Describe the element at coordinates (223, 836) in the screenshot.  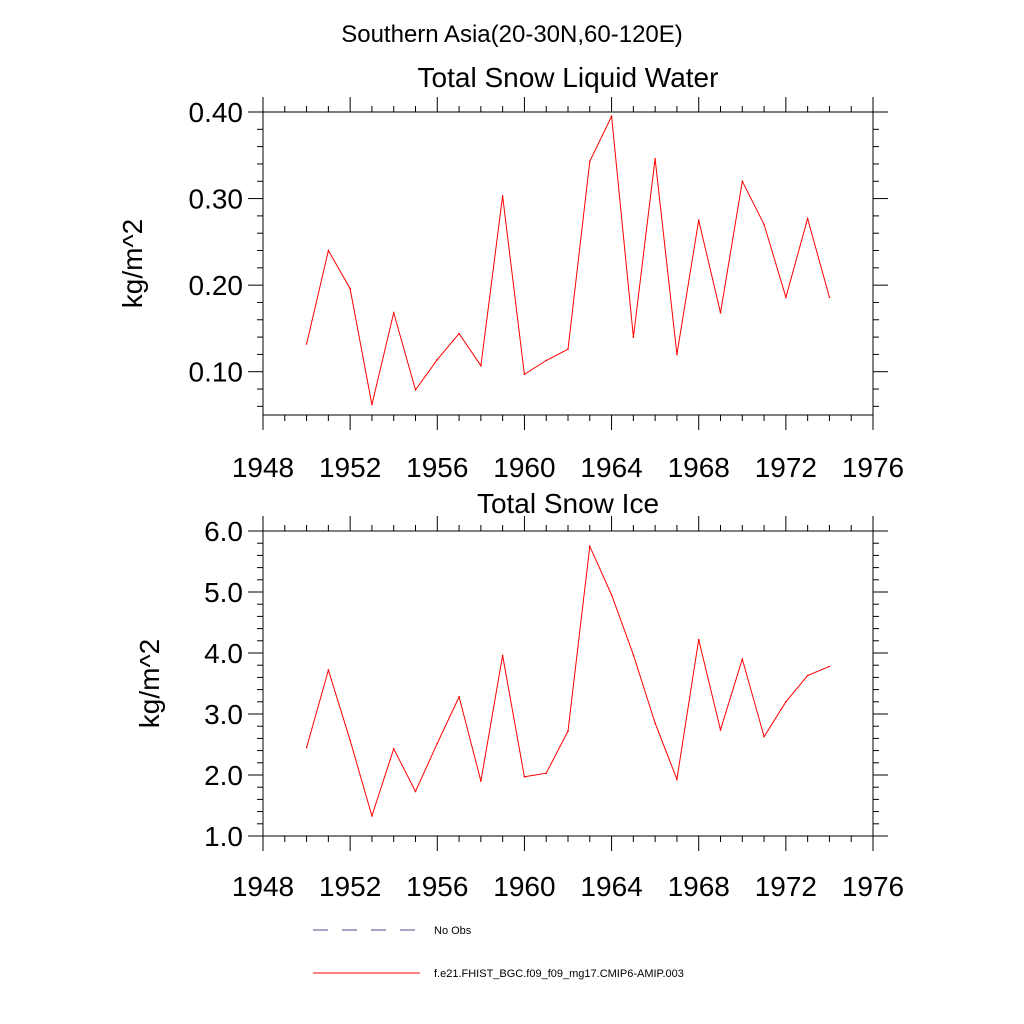
I see `y-tick-label: 1.0` at that location.